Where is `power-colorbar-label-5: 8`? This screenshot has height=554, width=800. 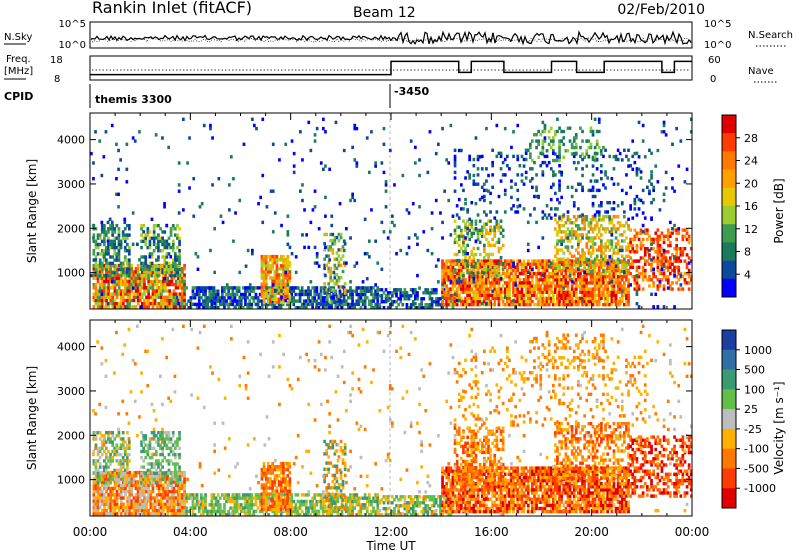
power-colorbar-label-5: 8 is located at coordinates (747, 252).